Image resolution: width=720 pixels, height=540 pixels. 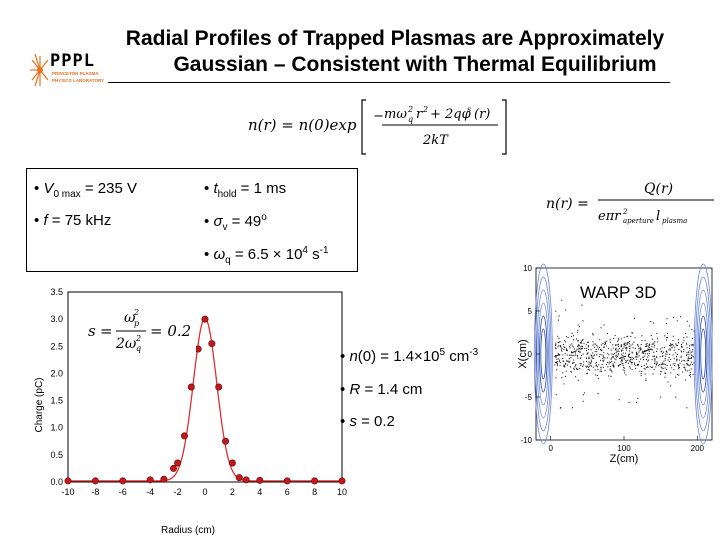 What do you see at coordinates (56, 346) in the screenshot?
I see `y-tick-label: 2.5` at bounding box center [56, 346].